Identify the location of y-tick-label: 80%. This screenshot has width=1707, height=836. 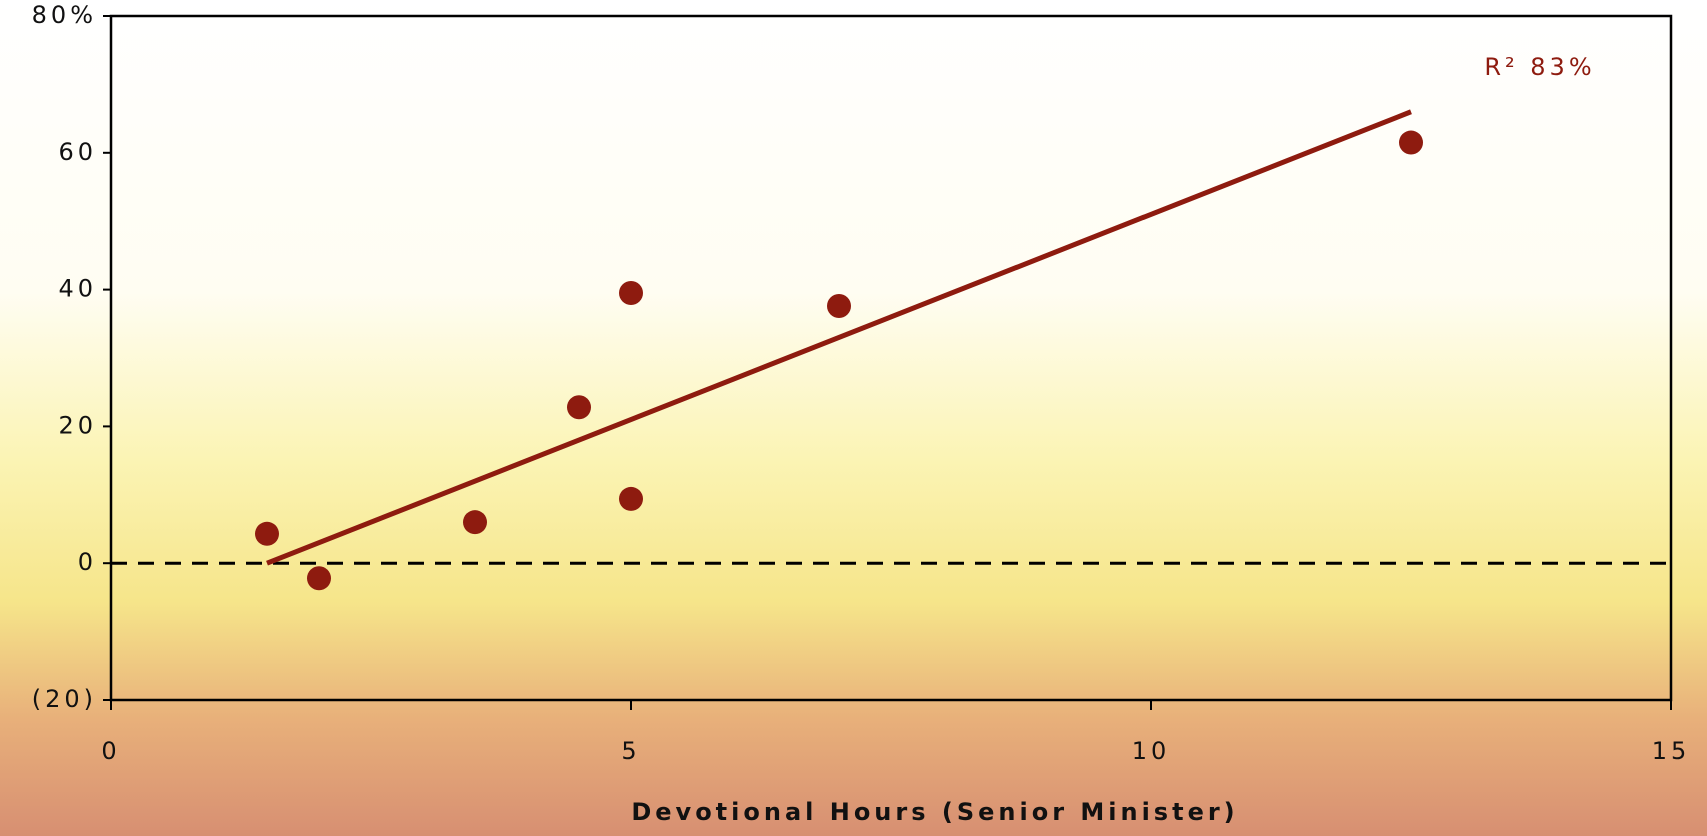
(64, 15).